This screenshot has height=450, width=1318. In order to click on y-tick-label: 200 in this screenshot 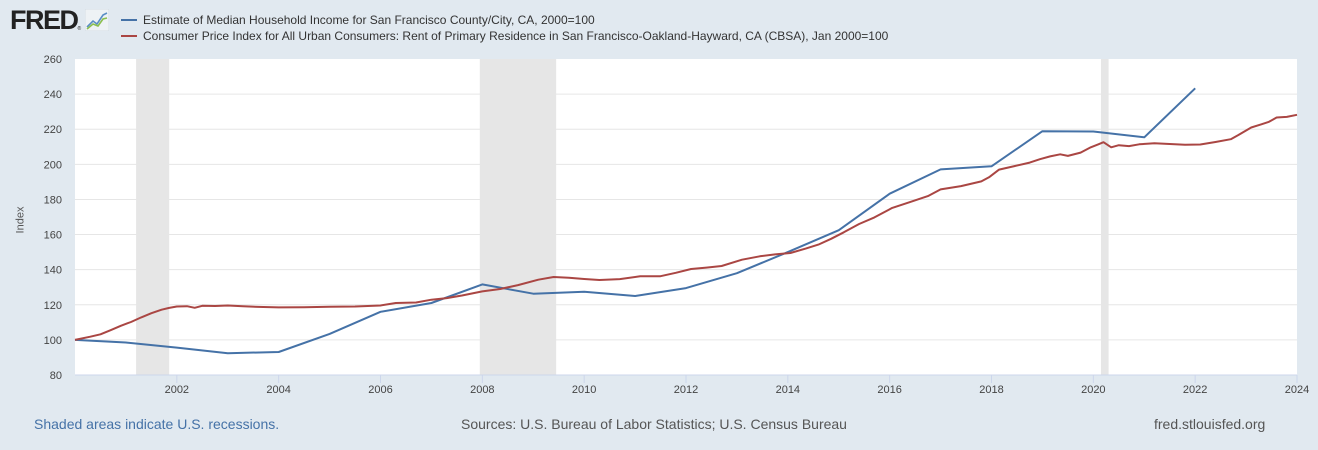, I will do `click(53, 165)`.